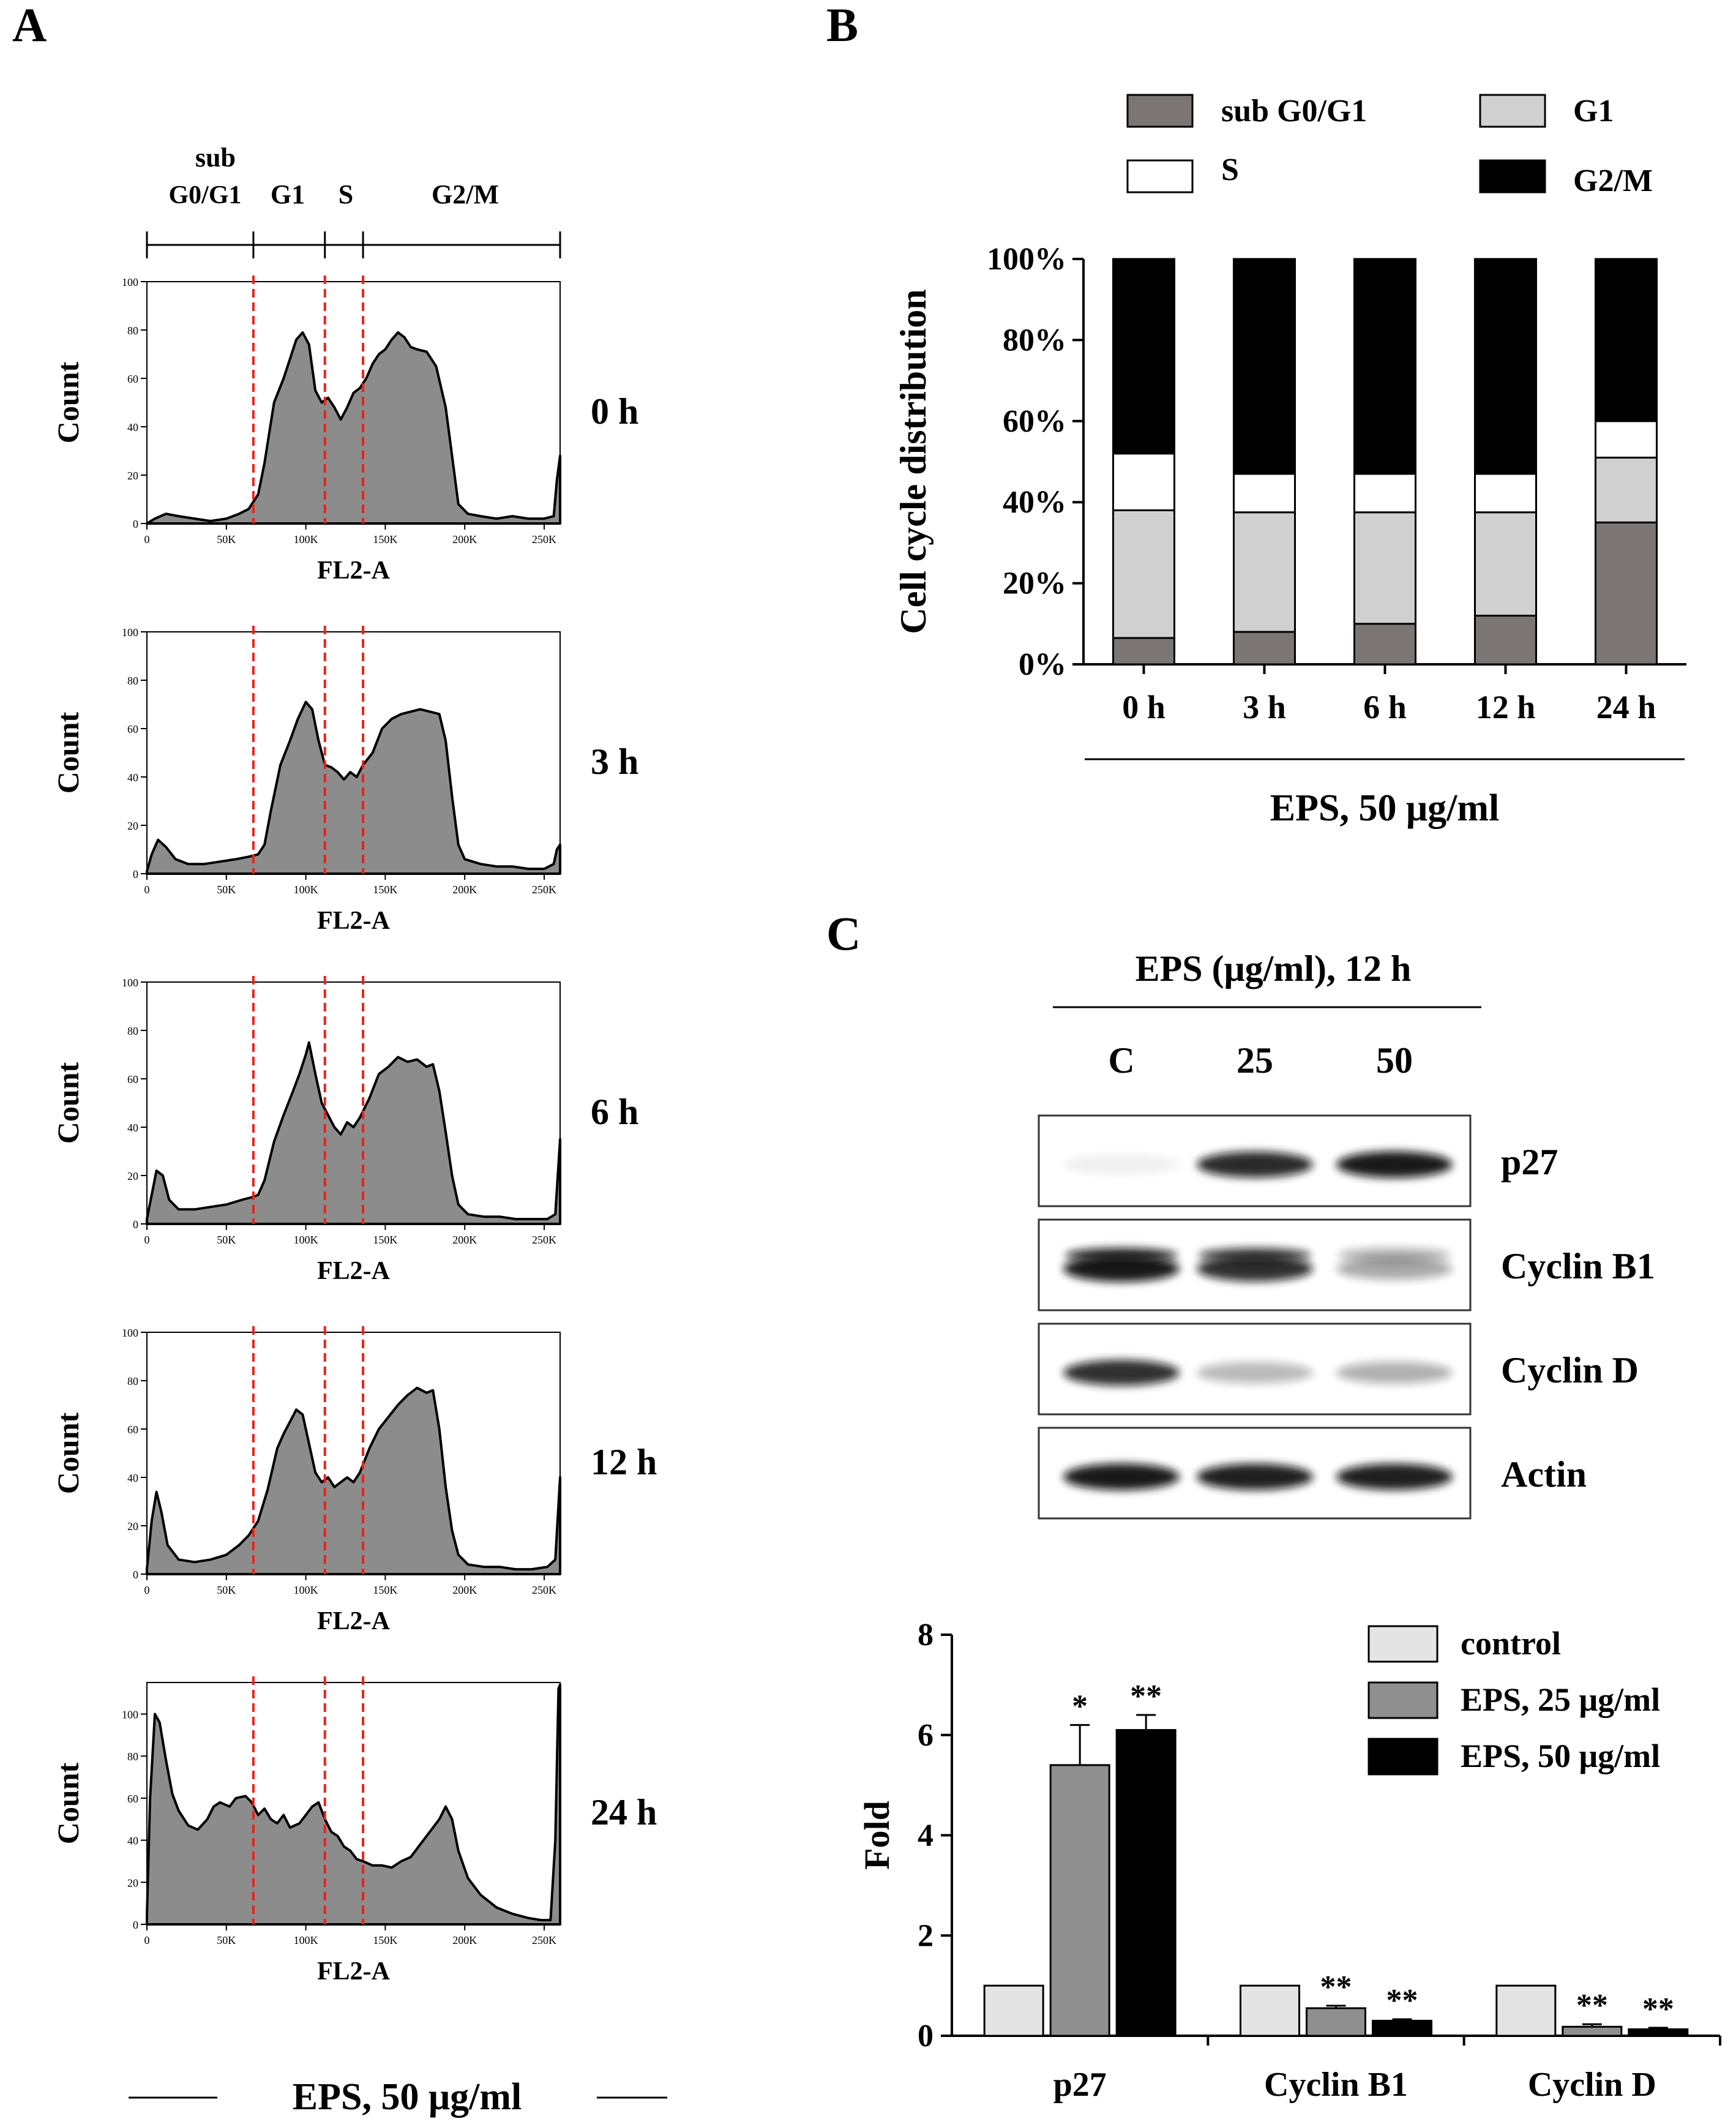 The width and height of the screenshot is (1736, 2127). Describe the element at coordinates (385, 1240) in the screenshot. I see `x-tick-label: 150K` at that location.